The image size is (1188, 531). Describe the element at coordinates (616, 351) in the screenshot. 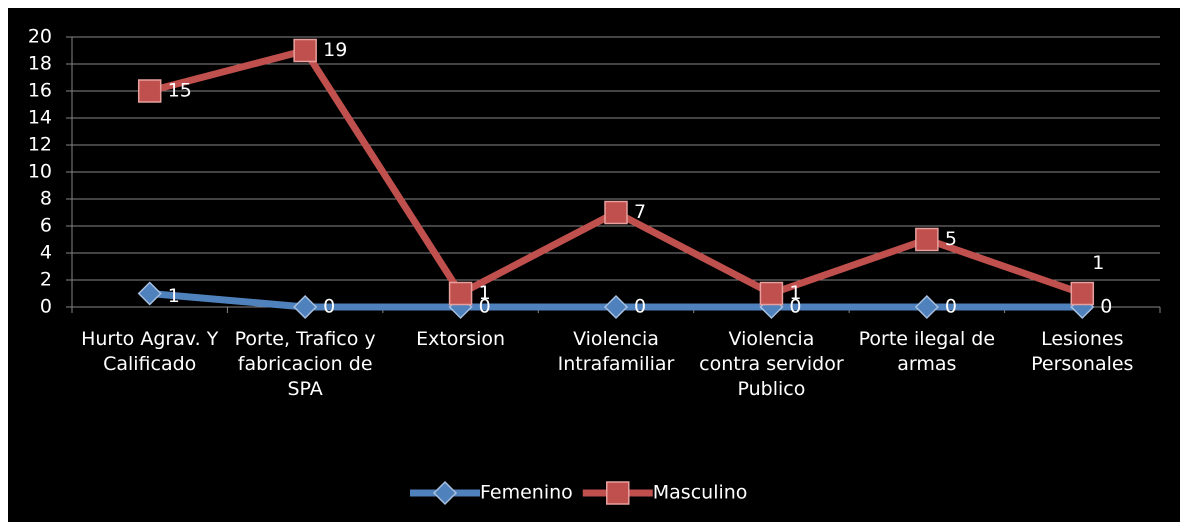

I see `x-tick-label: Violencia Intrafamiliar` at that location.